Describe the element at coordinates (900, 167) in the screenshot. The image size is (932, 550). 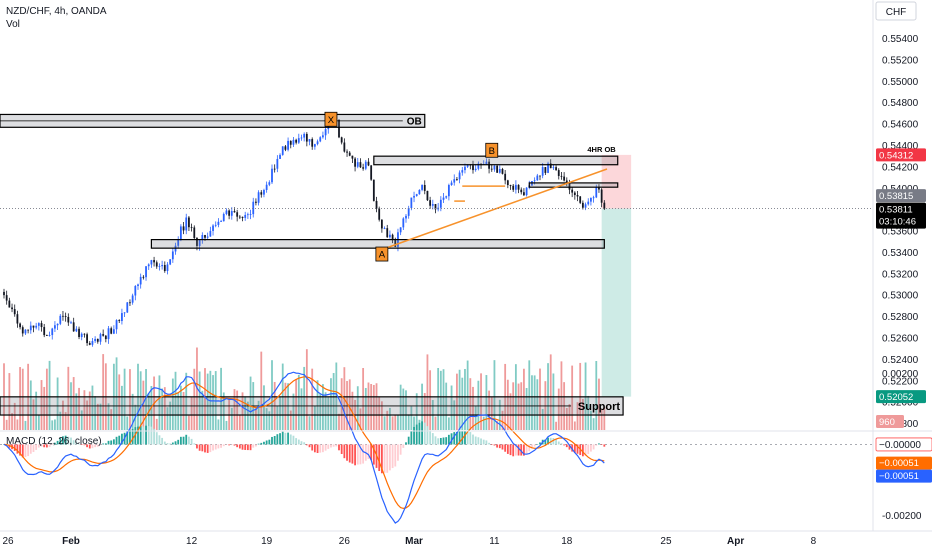
I see `price-tick-label: 0.54200` at that location.